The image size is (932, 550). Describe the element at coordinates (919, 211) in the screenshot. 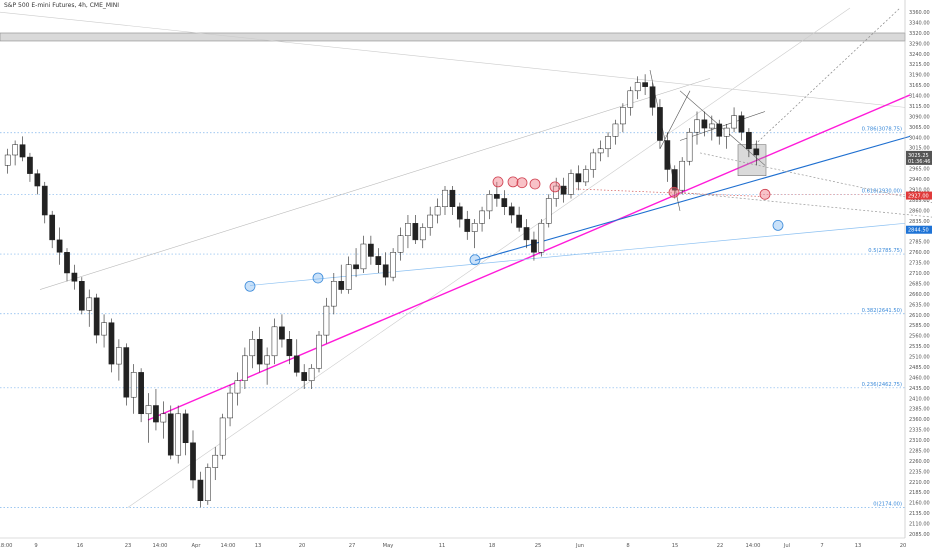

I see `y-tick-label: 2860.00` at that location.